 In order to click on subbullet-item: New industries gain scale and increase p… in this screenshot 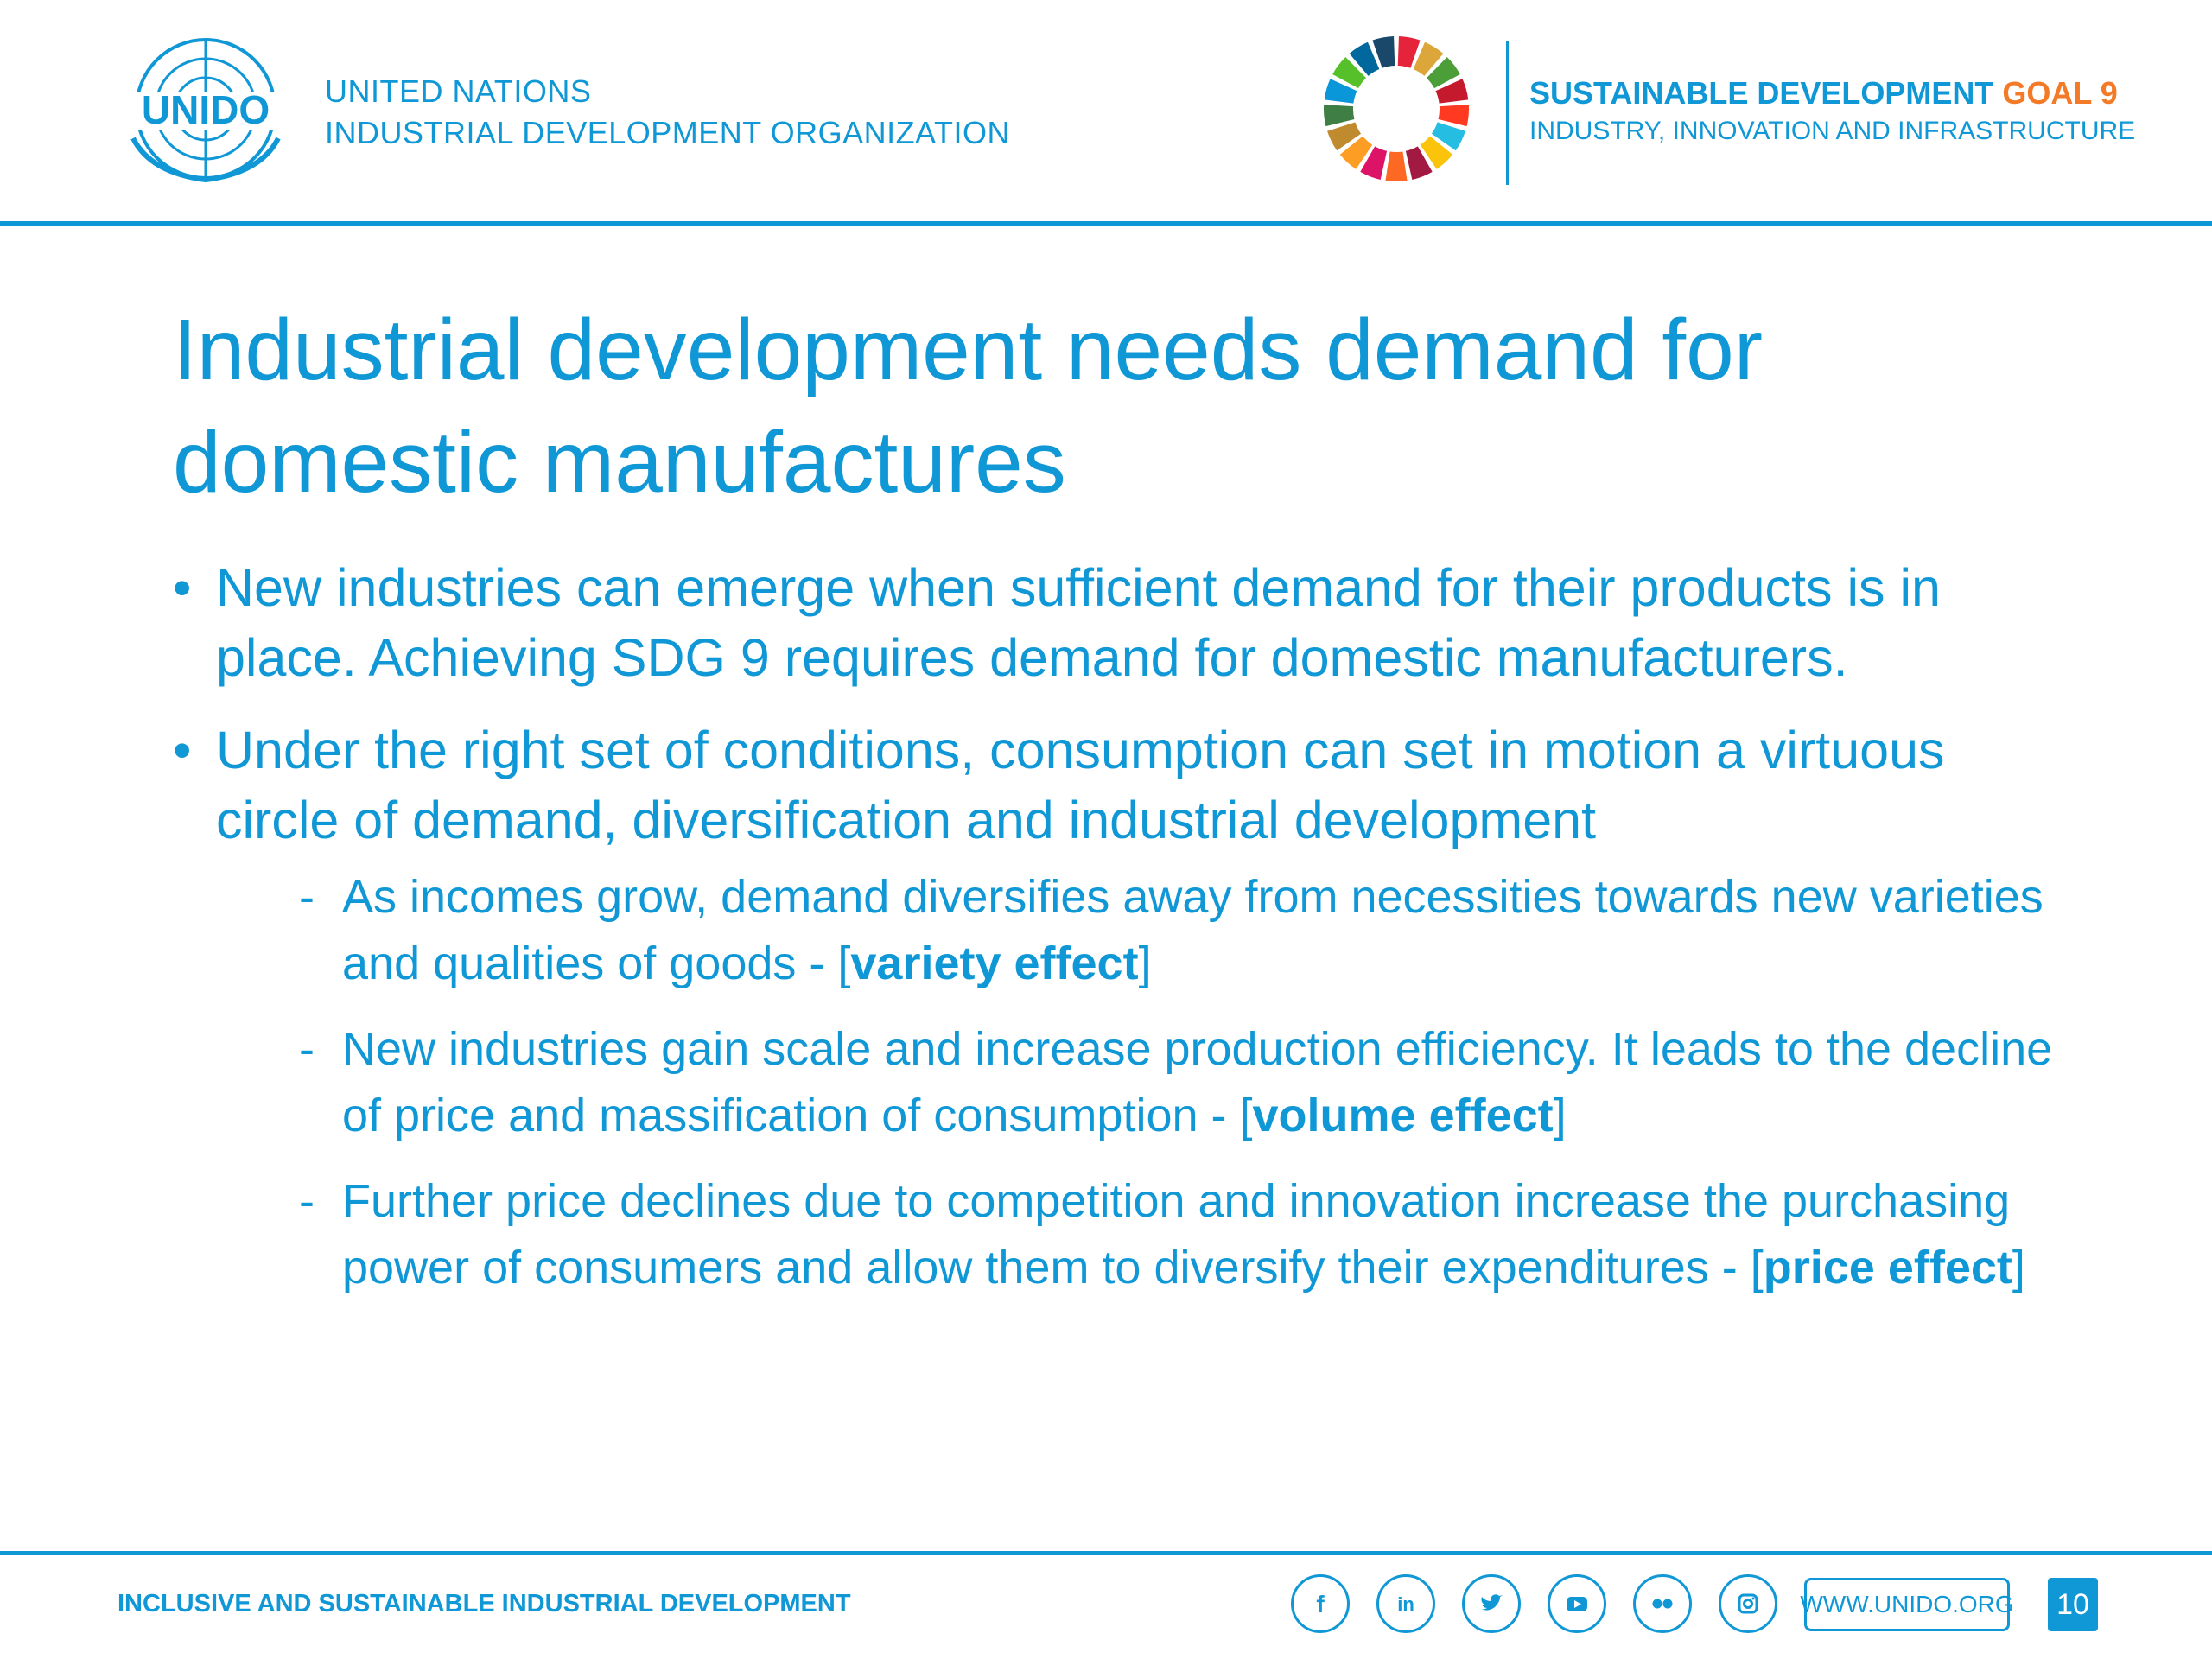, I will do `click(1186, 1082)`.